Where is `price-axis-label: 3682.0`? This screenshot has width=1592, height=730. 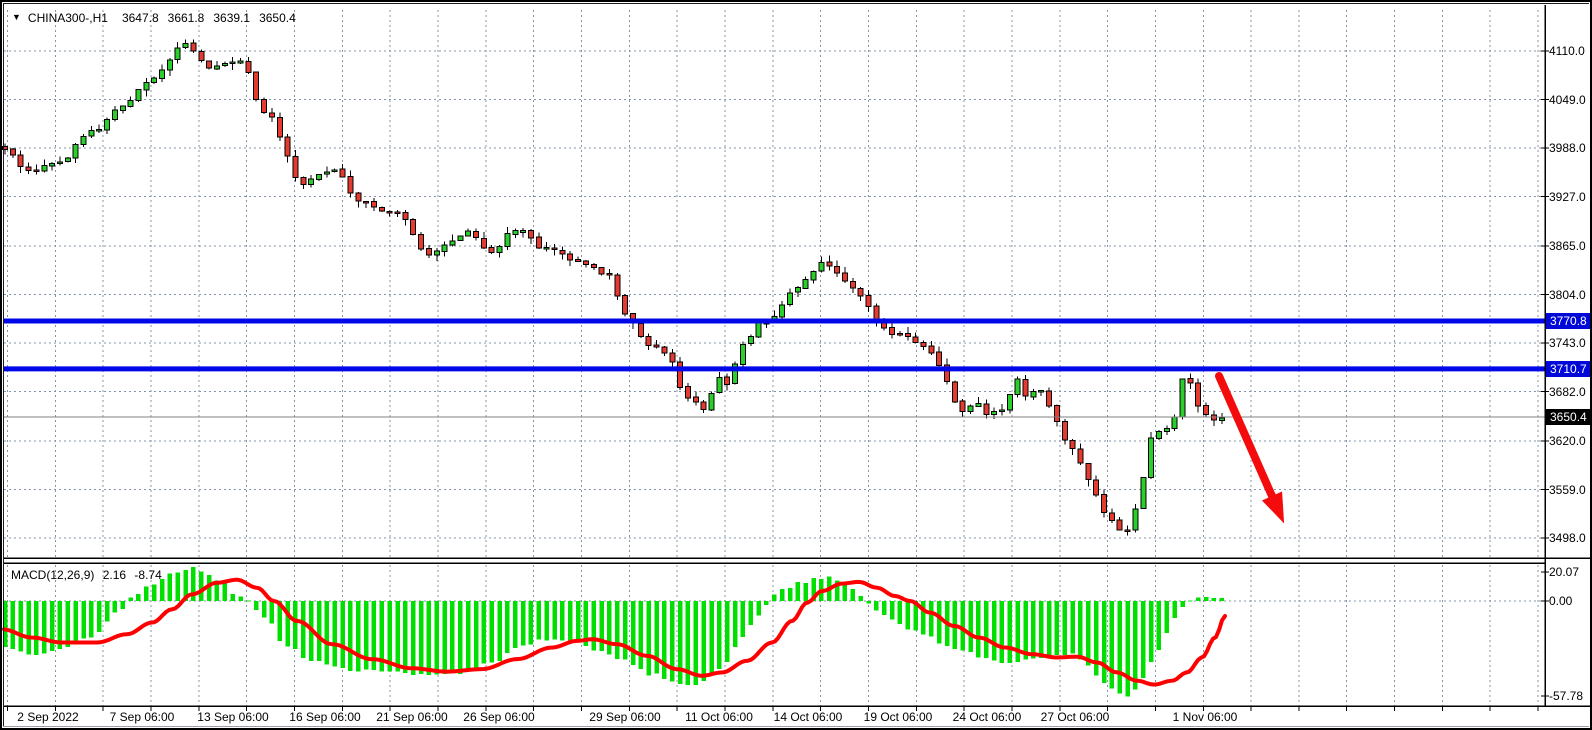 price-axis-label: 3682.0 is located at coordinates (1567, 391).